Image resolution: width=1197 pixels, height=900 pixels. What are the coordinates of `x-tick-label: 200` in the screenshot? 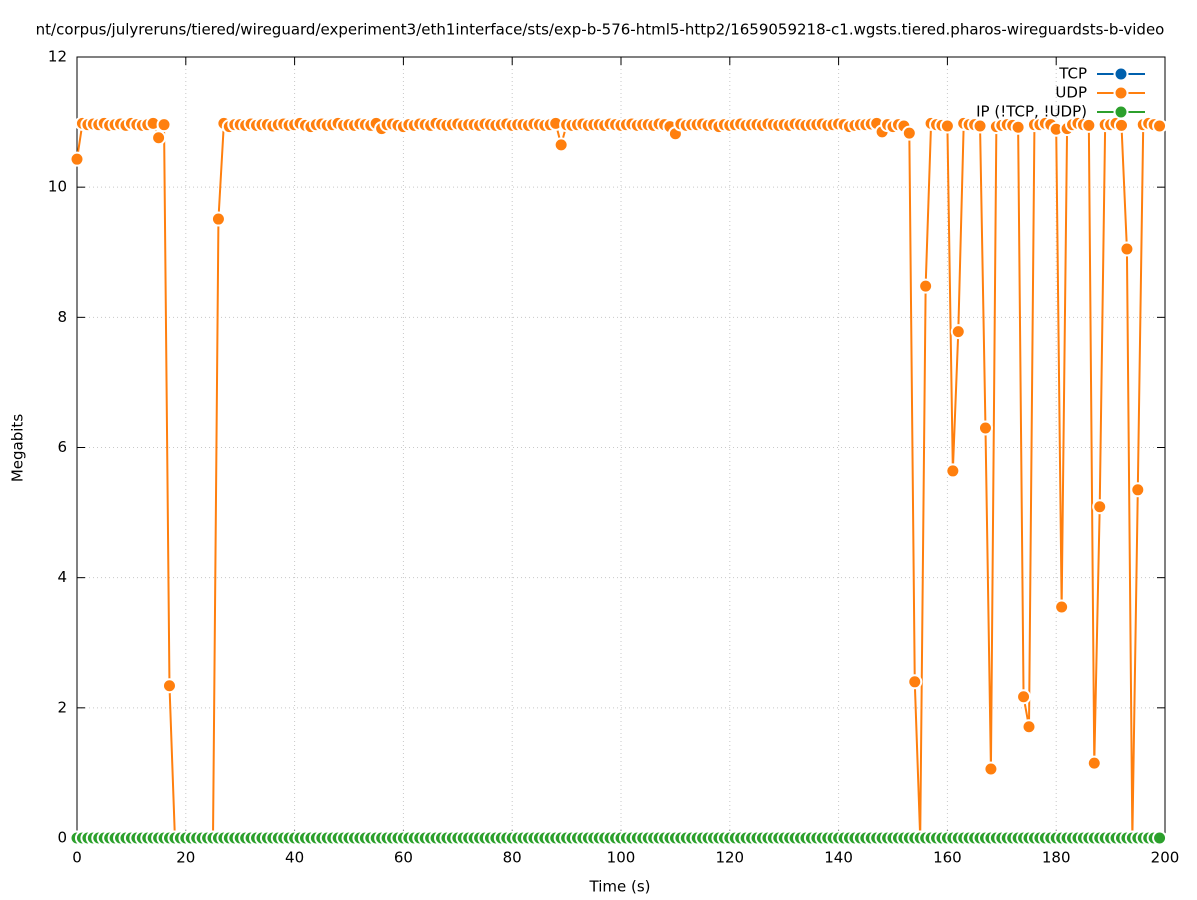 It's located at (1165, 858).